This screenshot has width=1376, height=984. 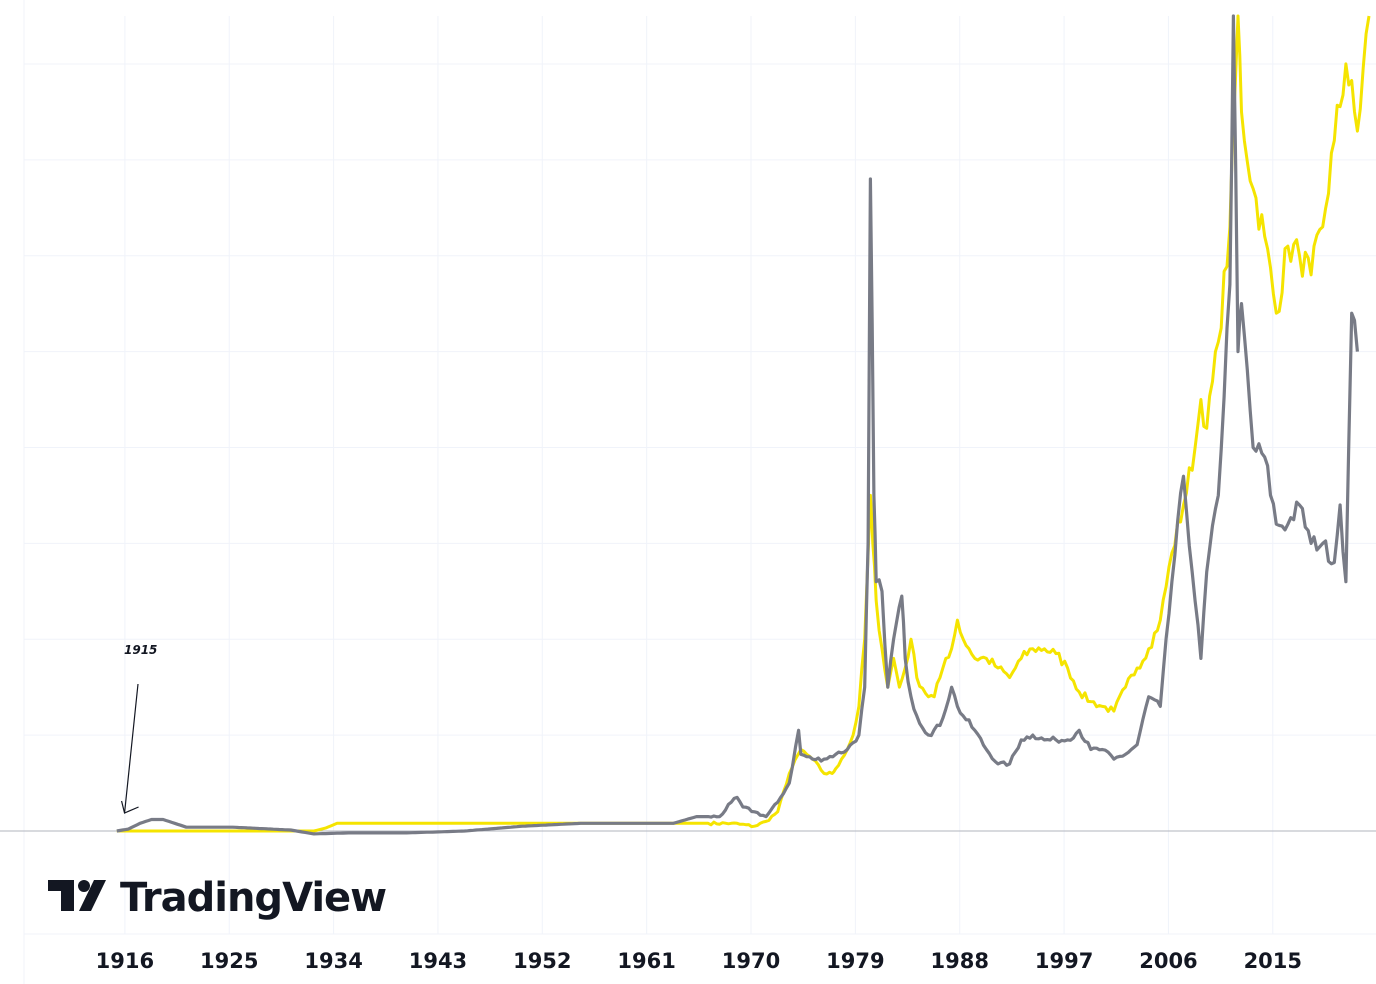 I want to click on annotation-arrowhead, so click(x=129, y=807).